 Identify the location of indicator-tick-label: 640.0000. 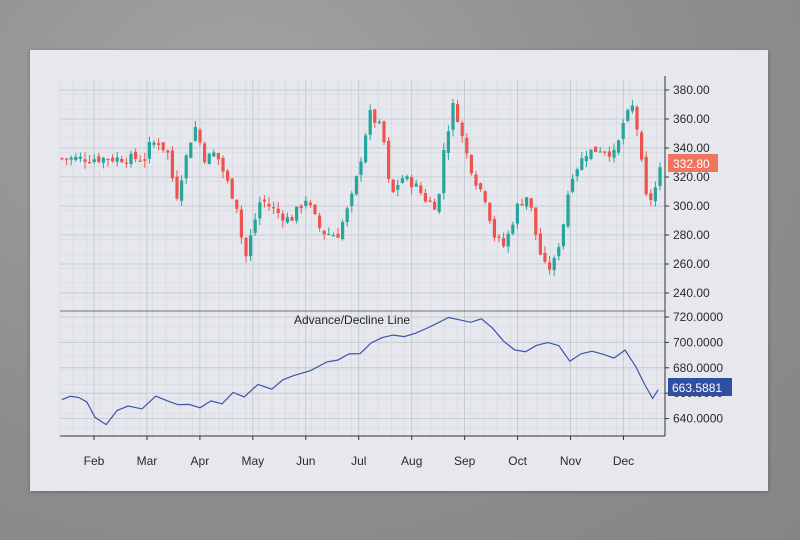
(698, 419).